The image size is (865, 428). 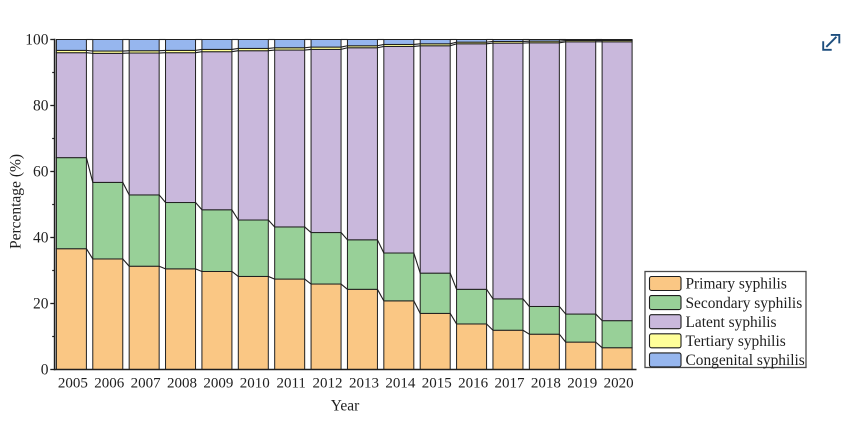 What do you see at coordinates (41, 304) in the screenshot?
I see `svg-text: 20` at bounding box center [41, 304].